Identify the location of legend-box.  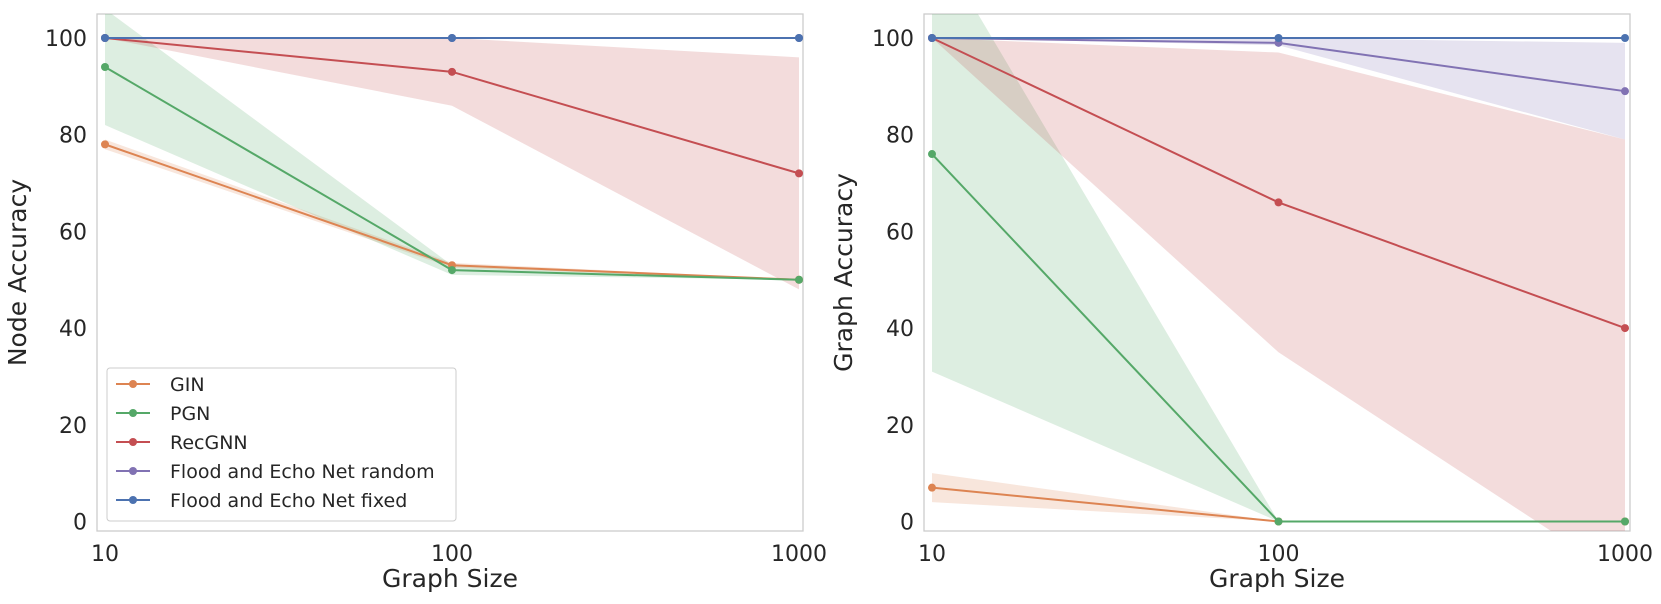
(281, 444).